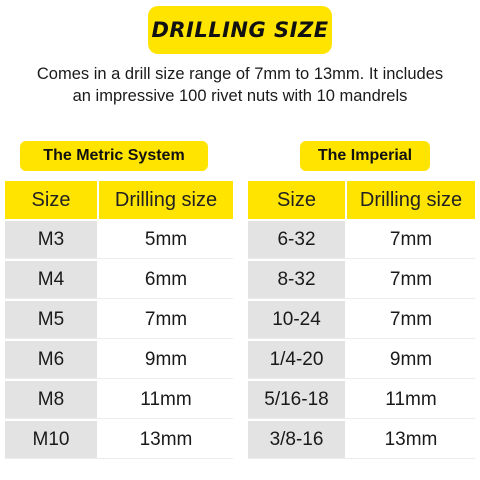 The width and height of the screenshot is (480, 480). What do you see at coordinates (166, 279) in the screenshot?
I see `drilling-size-cell: 6mm` at bounding box center [166, 279].